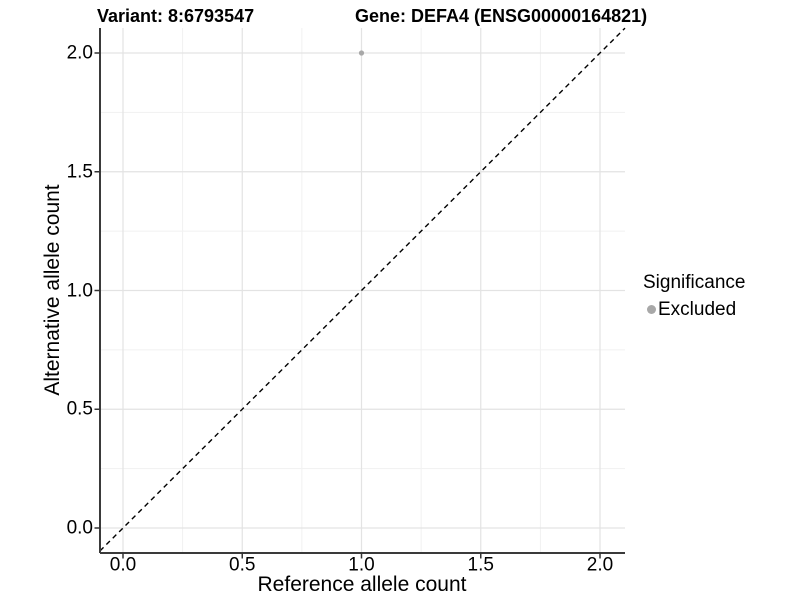 The image size is (800, 600). I want to click on legend-key-dot-icon, so click(651, 309).